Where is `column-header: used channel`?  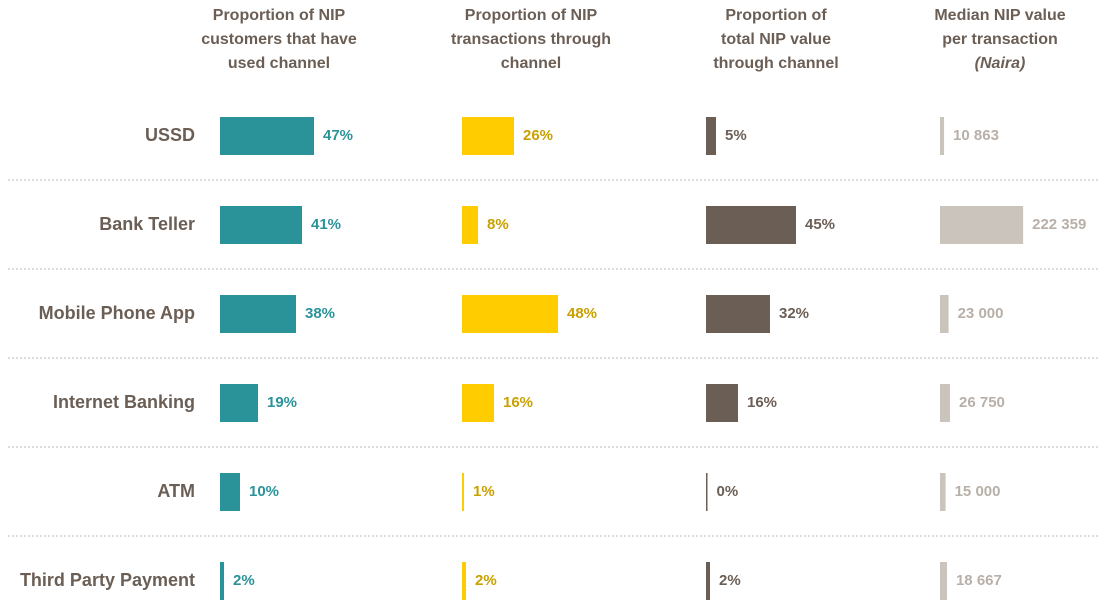 column-header: used channel is located at coordinates (279, 63).